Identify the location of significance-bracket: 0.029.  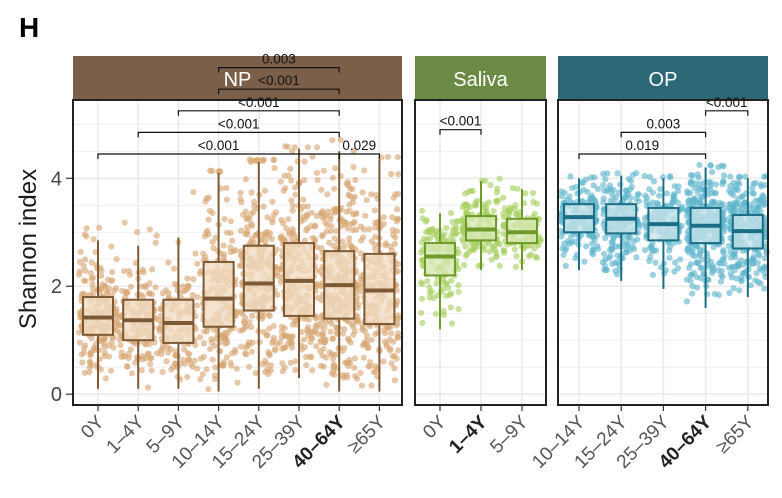
(359, 148).